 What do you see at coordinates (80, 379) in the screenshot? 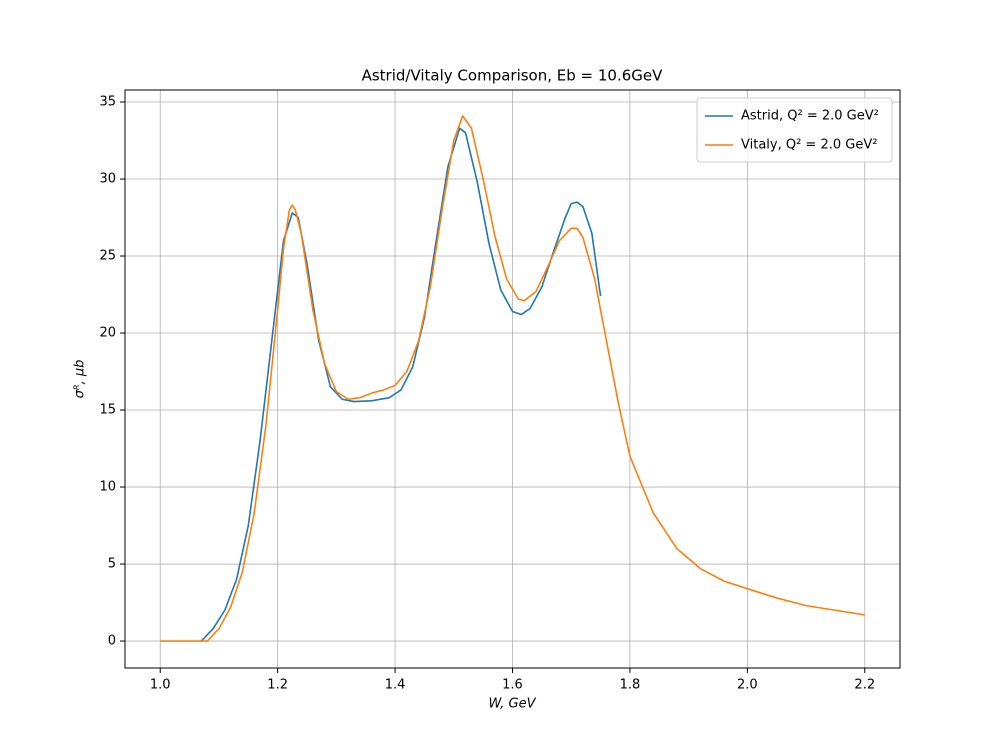
I see `y-axis-label: σᴿ, μb` at bounding box center [80, 379].